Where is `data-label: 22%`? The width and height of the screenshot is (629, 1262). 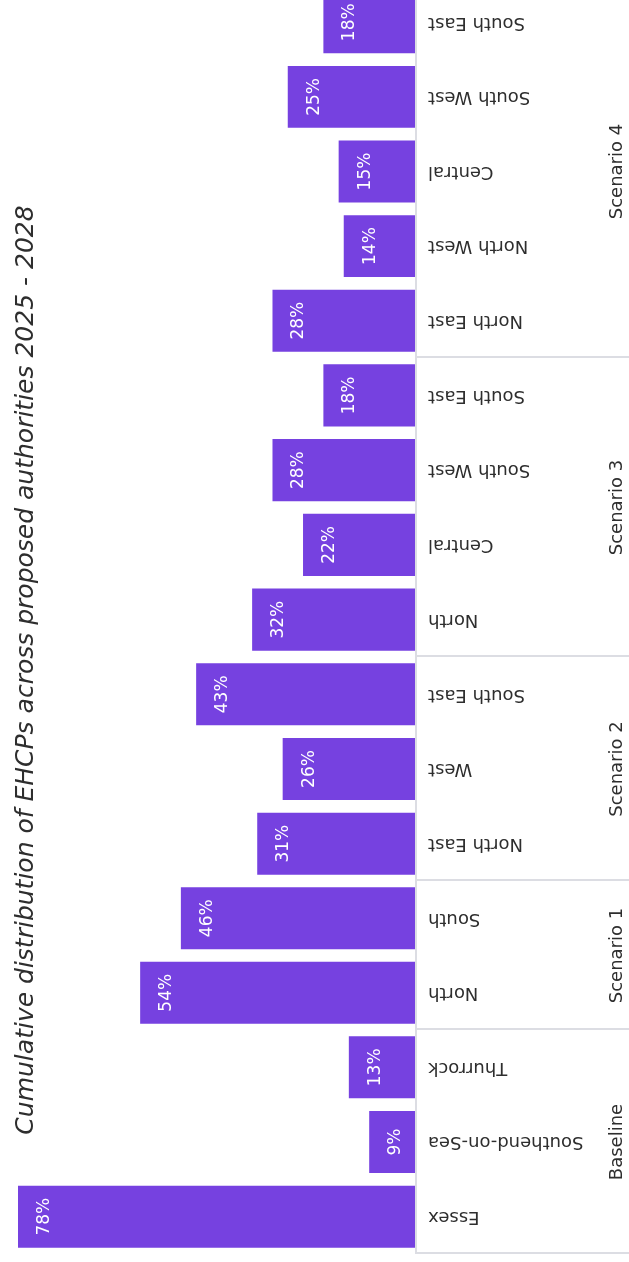
data-label: 22% is located at coordinates (328, 544).